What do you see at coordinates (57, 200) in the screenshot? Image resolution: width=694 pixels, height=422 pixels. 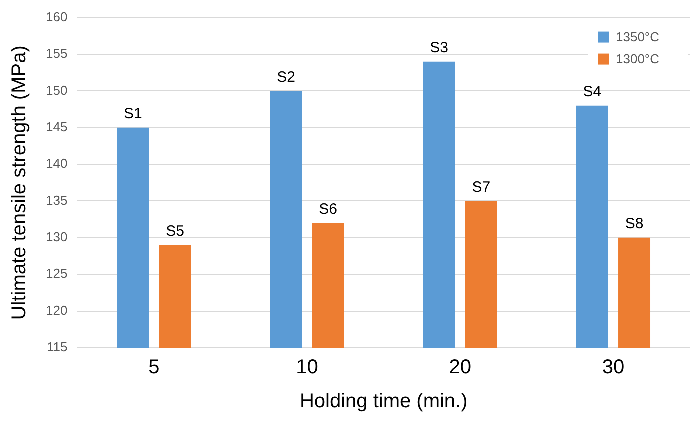 I see `y-tick-label: 135` at bounding box center [57, 200].